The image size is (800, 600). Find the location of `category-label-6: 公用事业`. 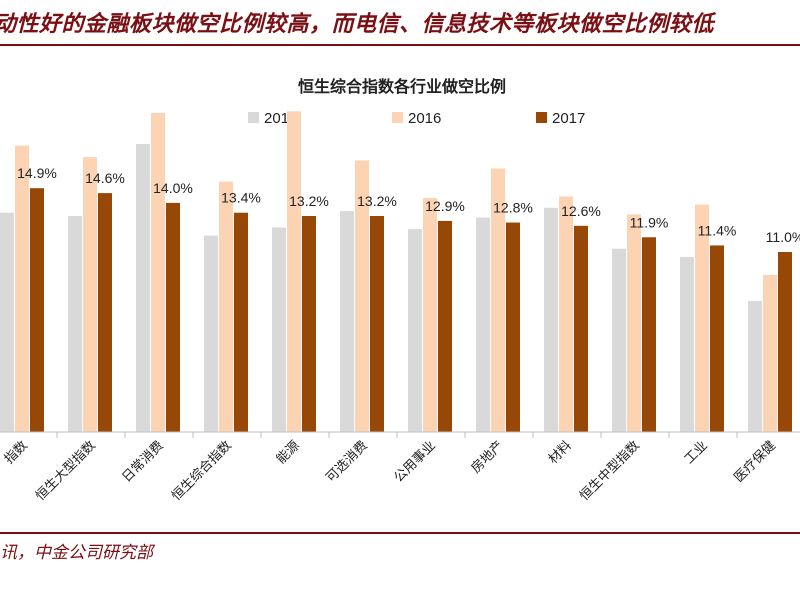

category-label-6: 公用事业 is located at coordinates (414, 461).